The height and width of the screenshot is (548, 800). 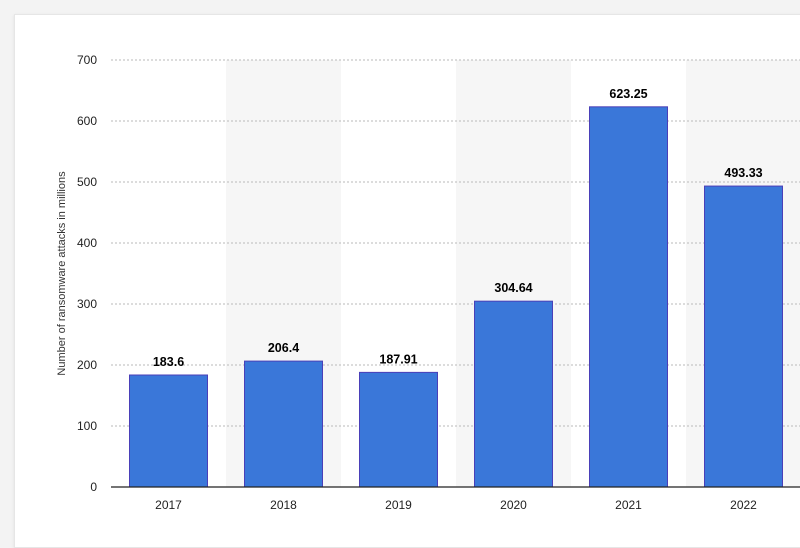 I want to click on x-tick-labels: 2017 2018 2019 2020 2021 2022, so click(x=456, y=505).